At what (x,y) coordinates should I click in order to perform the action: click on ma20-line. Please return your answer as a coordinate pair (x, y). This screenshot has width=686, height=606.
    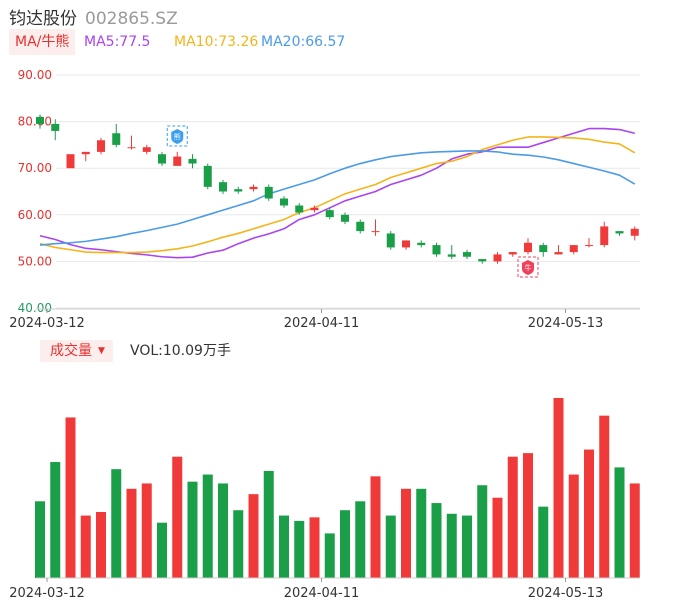
    Looking at the image, I should click on (337, 198).